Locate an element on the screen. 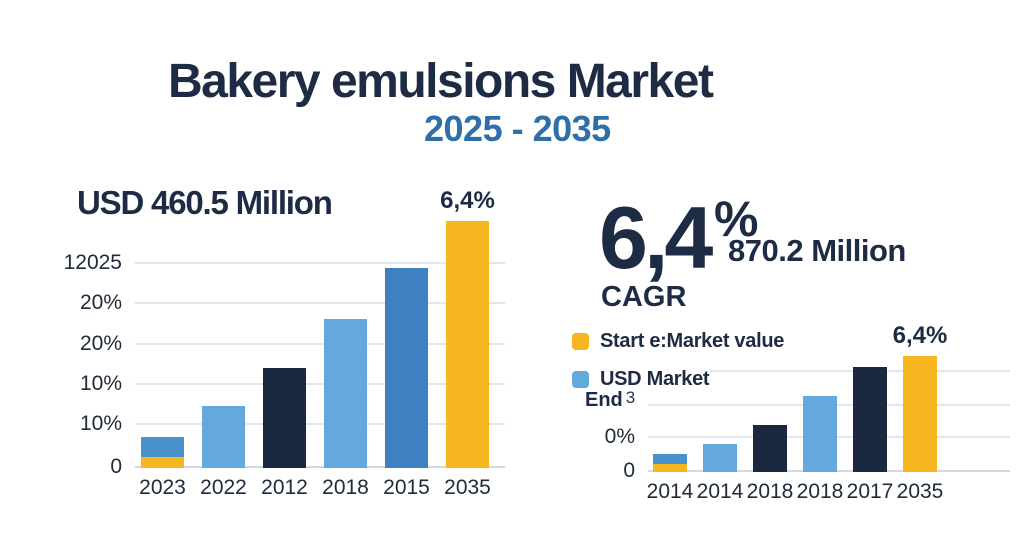  bars-group: 2014 2014 2018 2018 2017 2035 6,4% is located at coordinates (828, 413).